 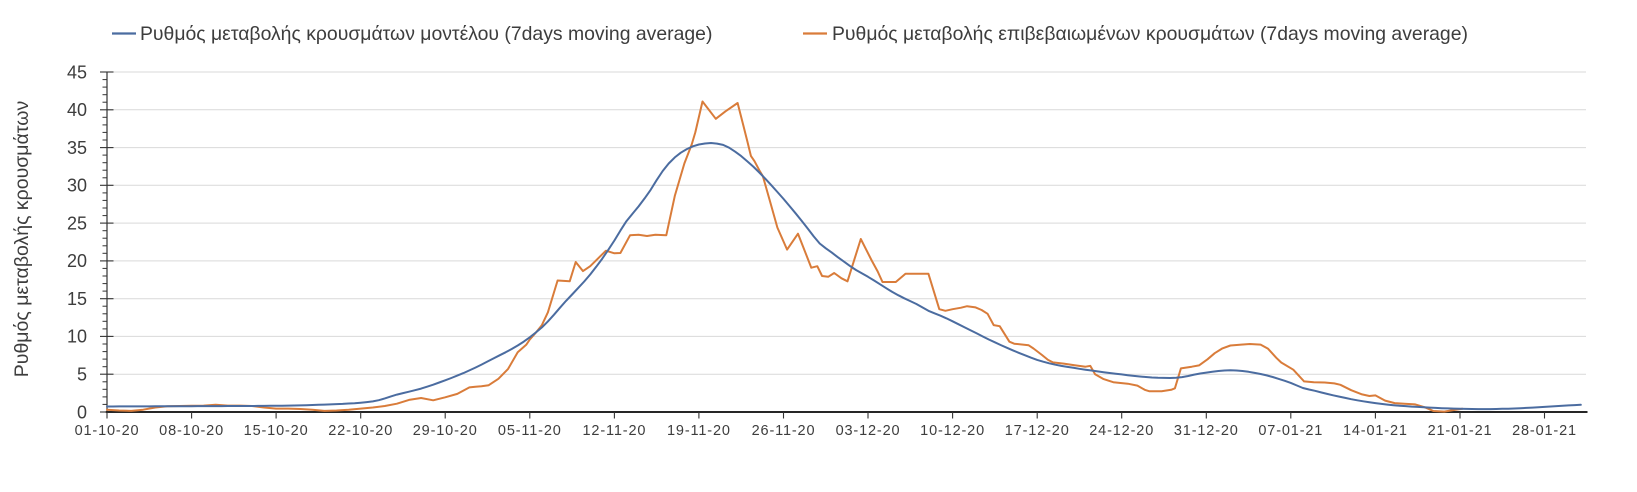 I want to click on svg-text: 10, so click(x=77, y=337).